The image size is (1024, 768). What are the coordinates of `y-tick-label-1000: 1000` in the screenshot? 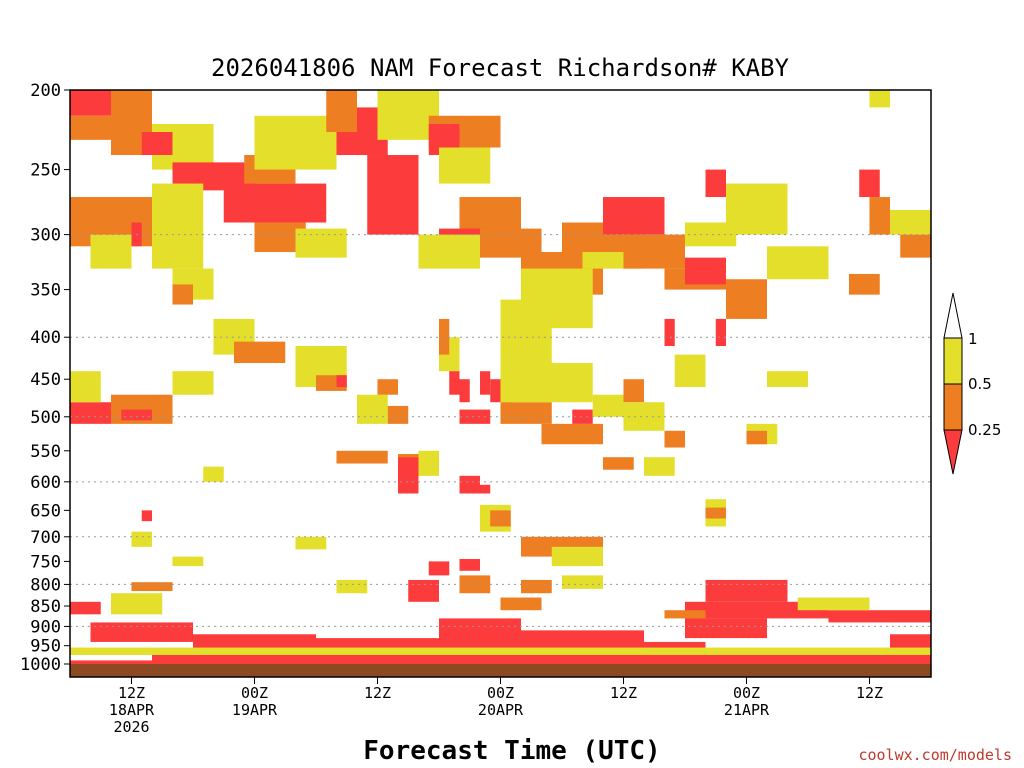 It's located at (40, 665).